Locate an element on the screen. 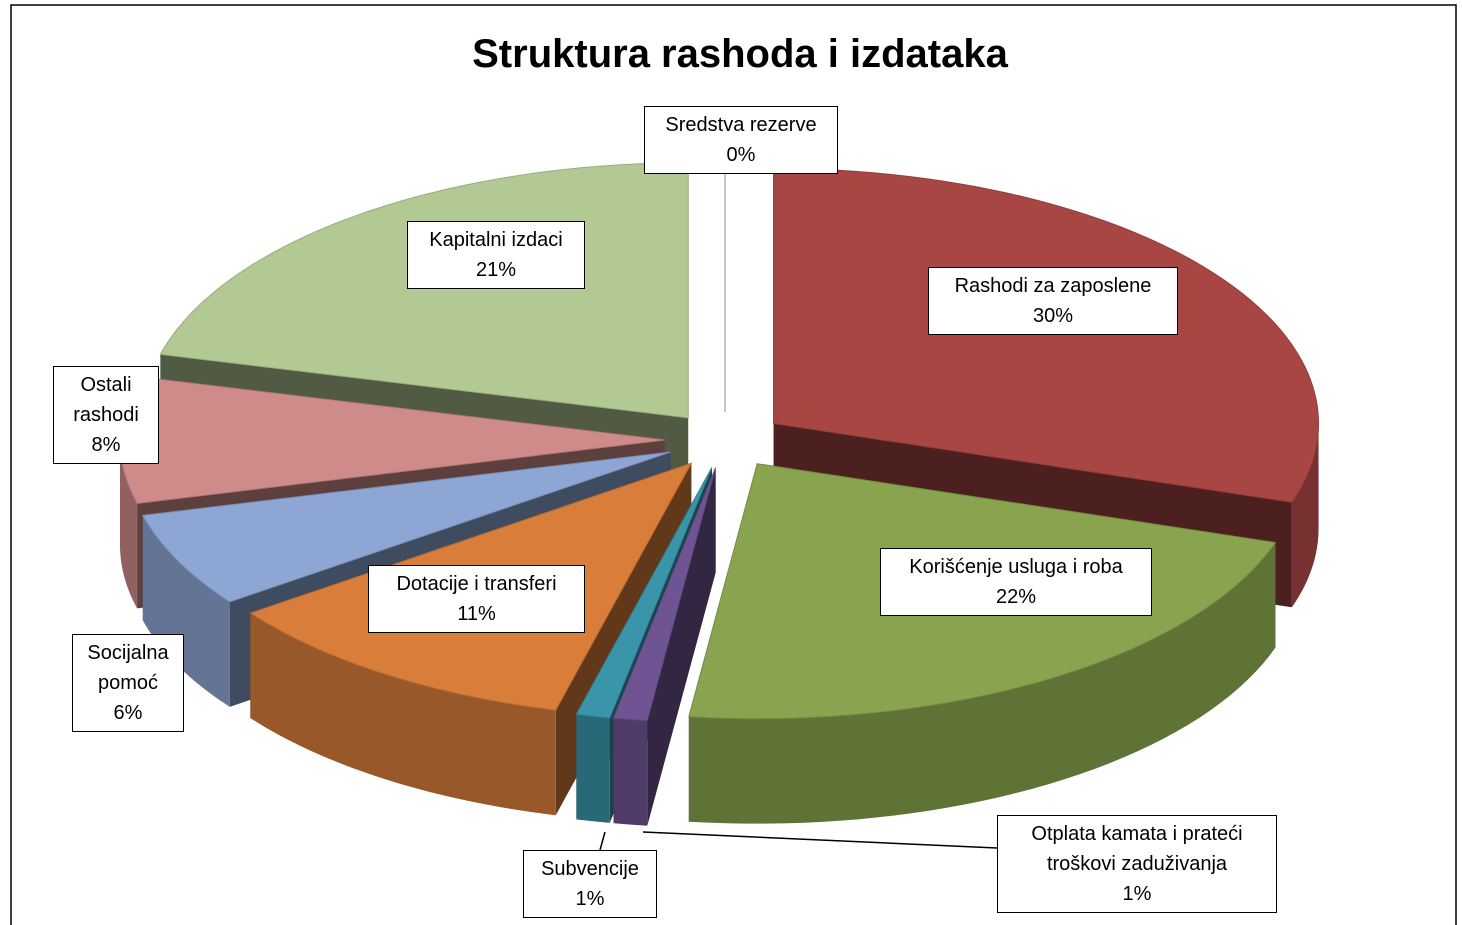  label-value: 30% is located at coordinates (1053, 316).